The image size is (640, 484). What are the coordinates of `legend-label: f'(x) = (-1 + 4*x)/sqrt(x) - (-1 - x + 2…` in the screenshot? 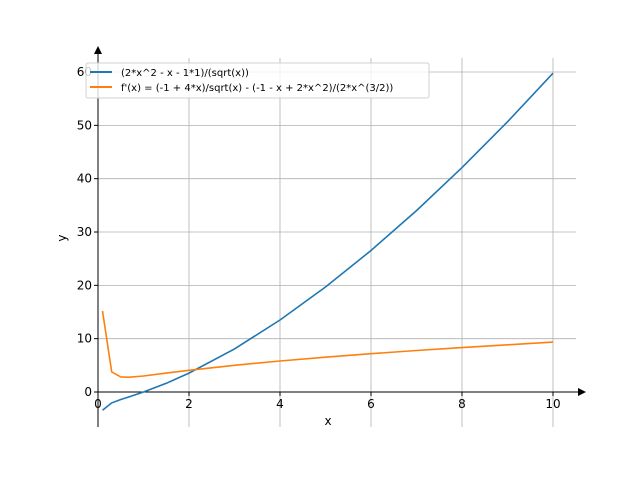 It's located at (257, 88).